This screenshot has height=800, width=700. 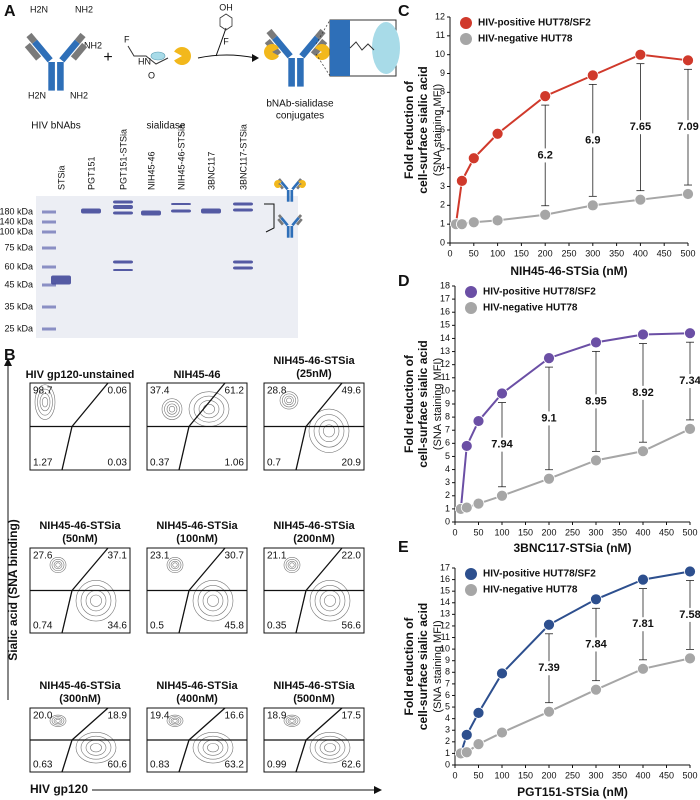 What do you see at coordinates (386, 48) in the screenshot?
I see `inset-enzyme` at bounding box center [386, 48].